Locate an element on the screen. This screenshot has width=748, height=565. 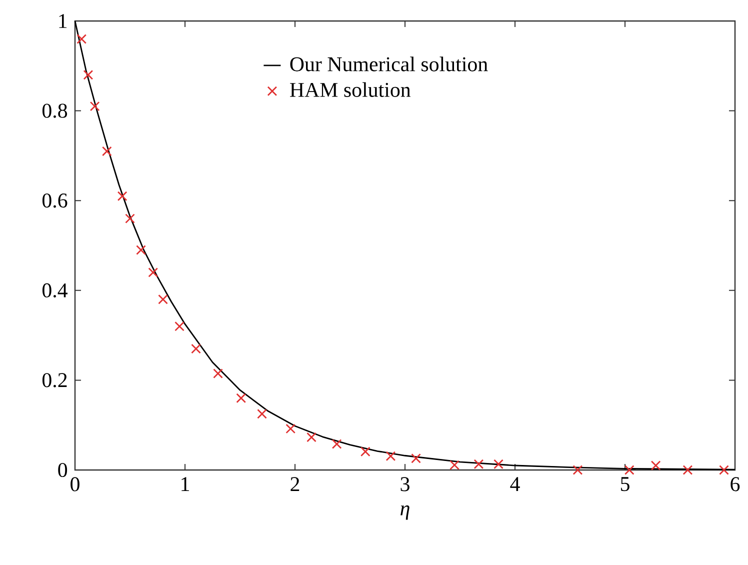
x-tick-label: 5 is located at coordinates (625, 484).